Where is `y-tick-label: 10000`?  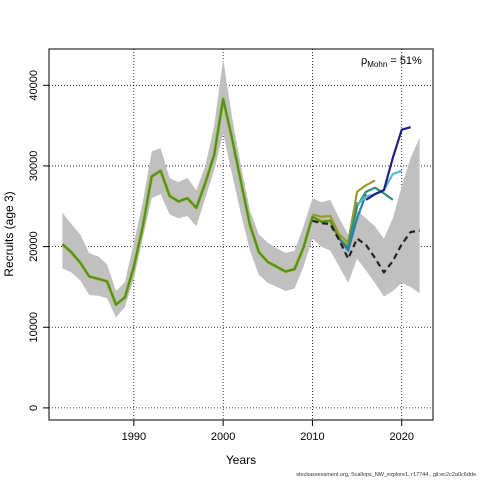 y-tick-label: 10000 is located at coordinates (34, 327).